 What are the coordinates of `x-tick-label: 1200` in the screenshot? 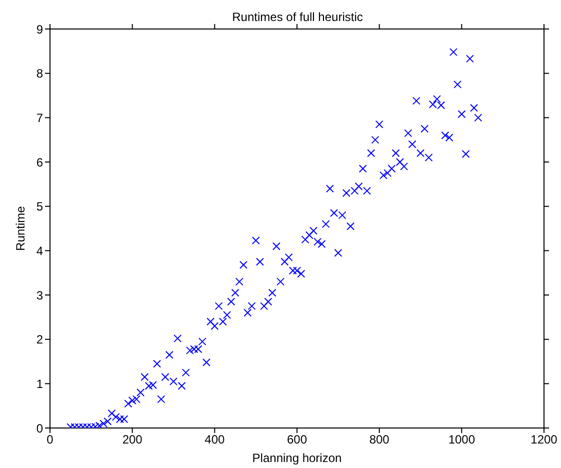 It's located at (544, 439).